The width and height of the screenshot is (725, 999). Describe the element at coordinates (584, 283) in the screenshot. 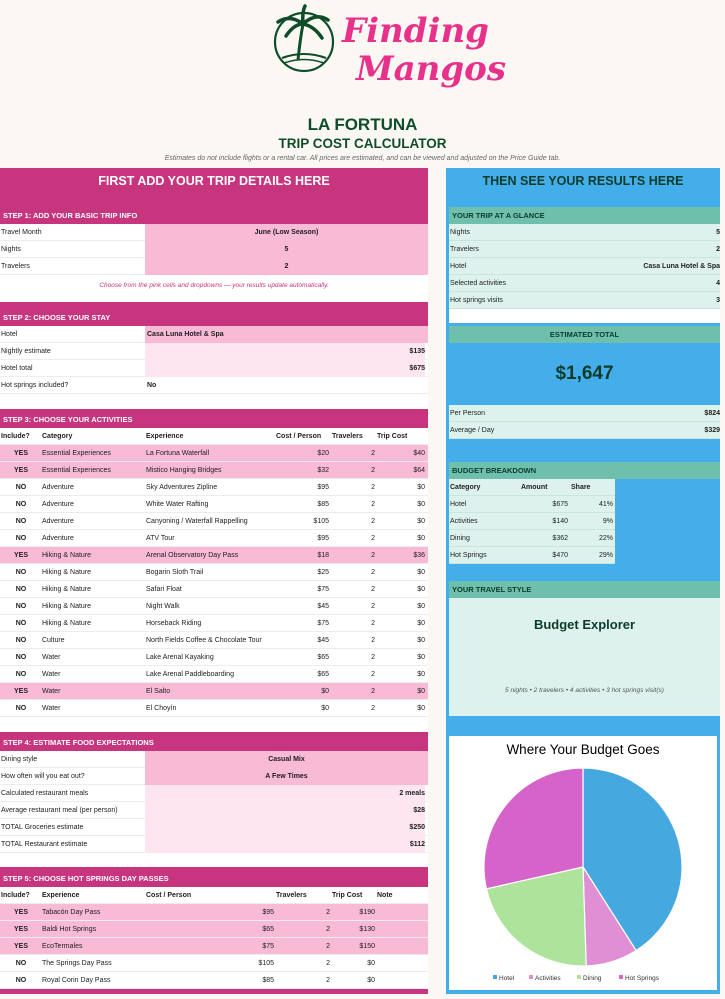

I see `glance-row: Selected activities 4` at that location.